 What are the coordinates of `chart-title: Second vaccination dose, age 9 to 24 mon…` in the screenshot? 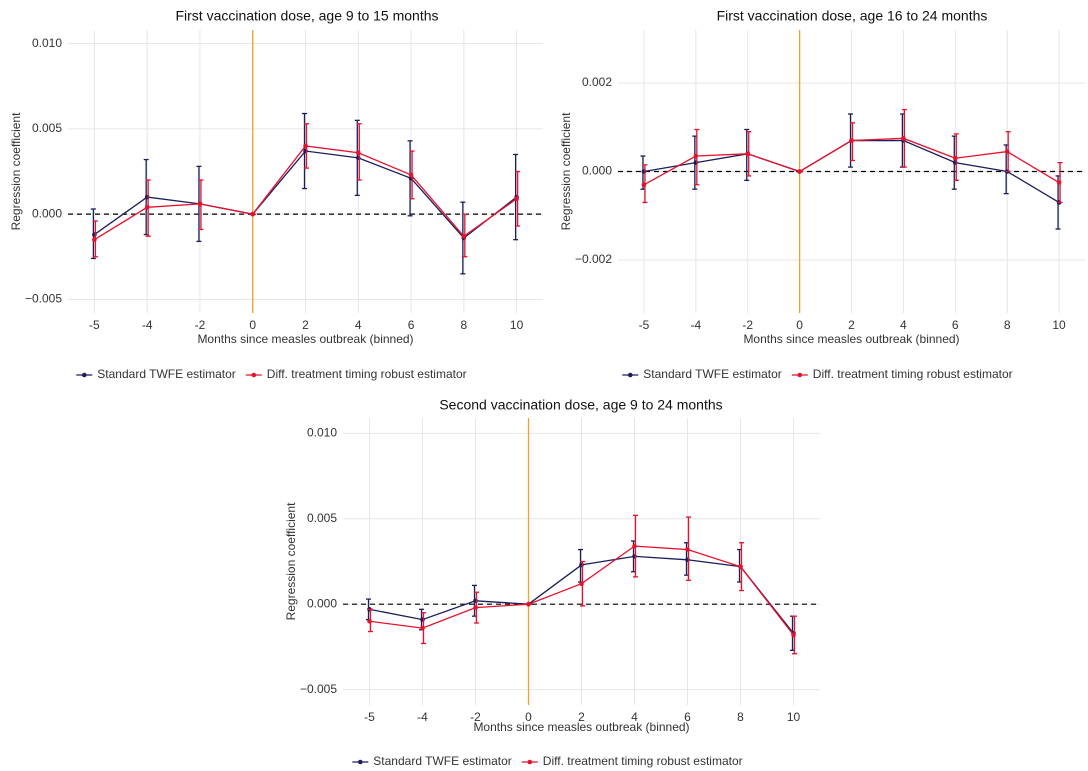 It's located at (580, 405).